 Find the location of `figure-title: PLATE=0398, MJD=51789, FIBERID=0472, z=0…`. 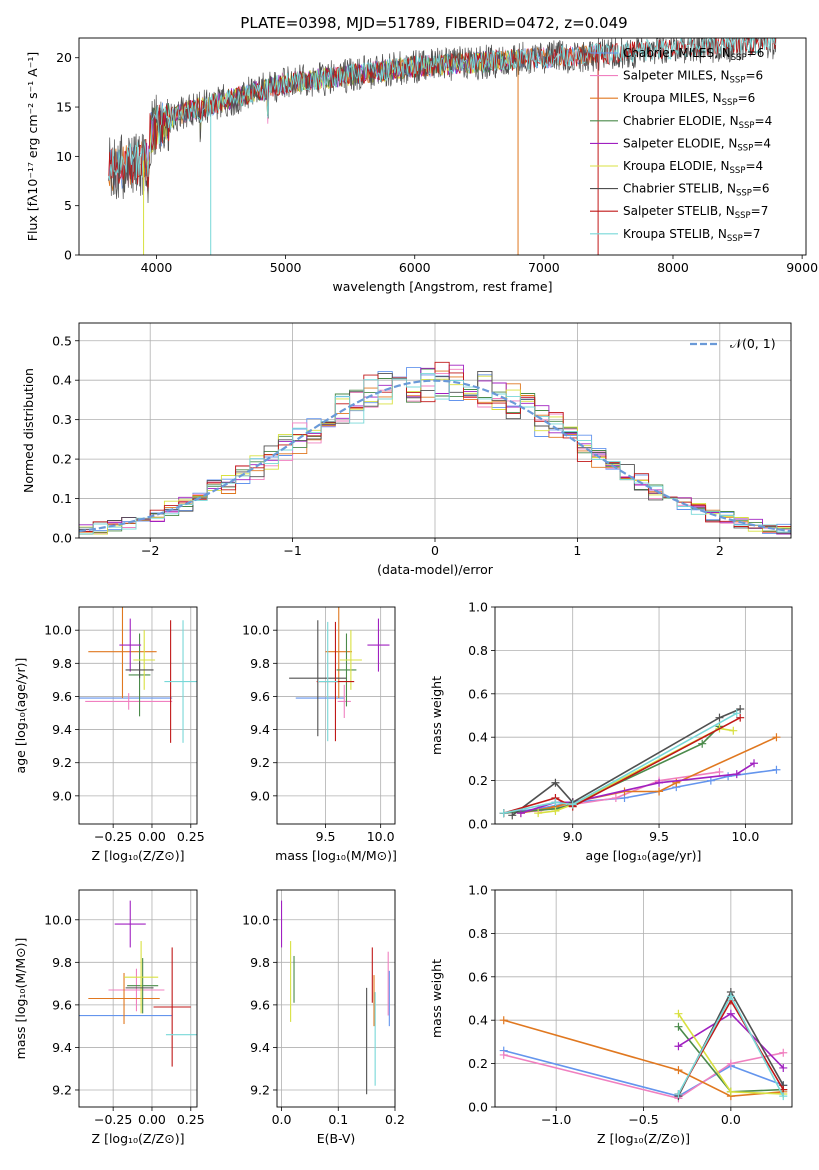

figure-title: PLATE=0398, MJD=51789, FIBERID=0472, z=0… is located at coordinates (433, 23).